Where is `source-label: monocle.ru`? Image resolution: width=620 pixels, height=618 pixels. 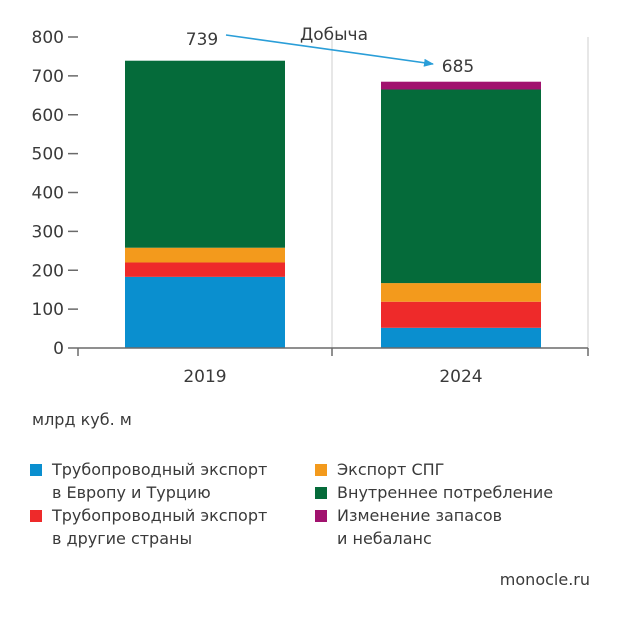 source-label: monocle.ru is located at coordinates (544, 579).